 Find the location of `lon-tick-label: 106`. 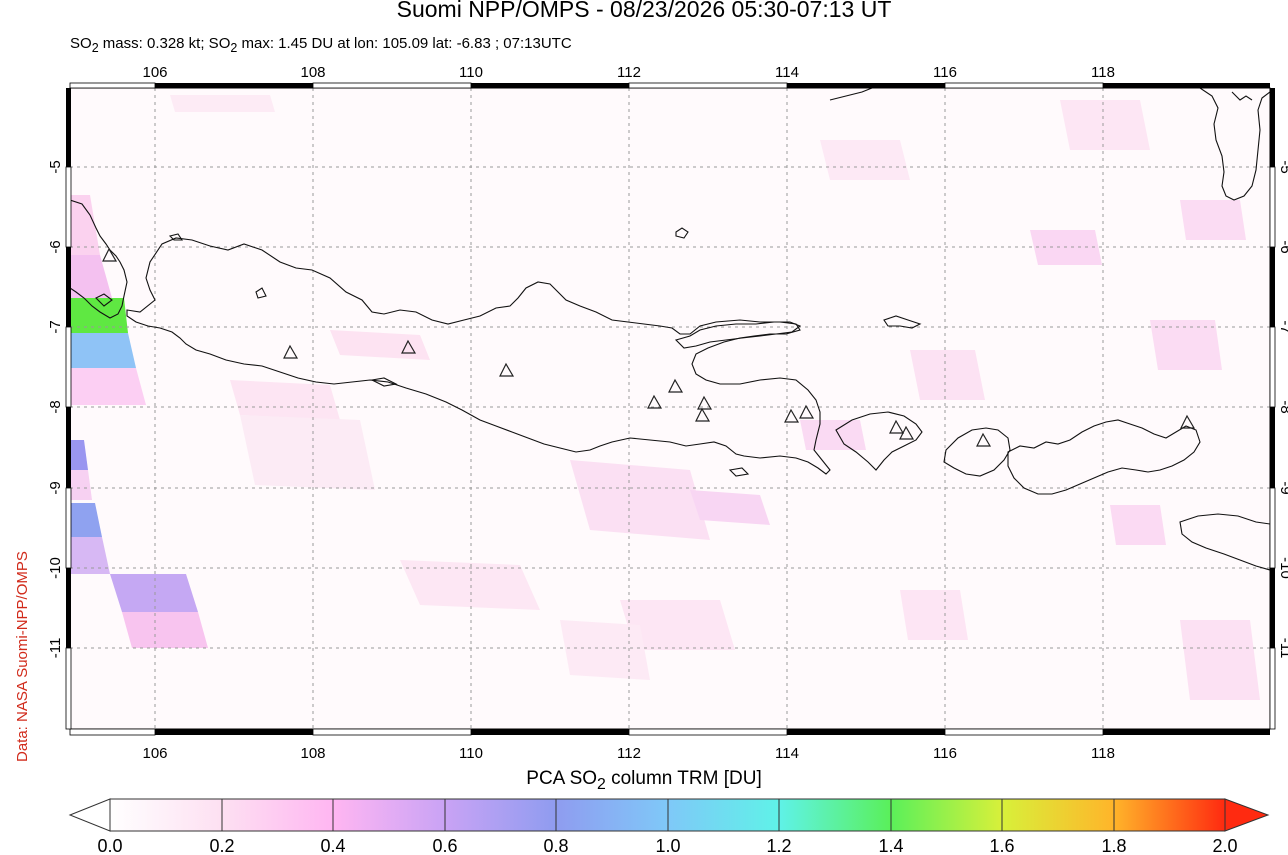

lon-tick-label: 106 is located at coordinates (154, 72).